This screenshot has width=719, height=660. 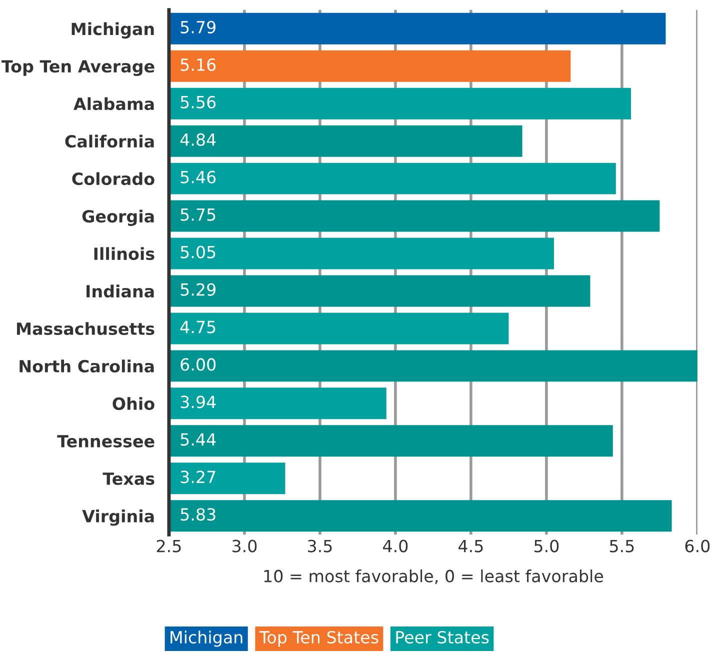 What do you see at coordinates (198, 477) in the screenshot?
I see `data-label: 3.27` at bounding box center [198, 477].